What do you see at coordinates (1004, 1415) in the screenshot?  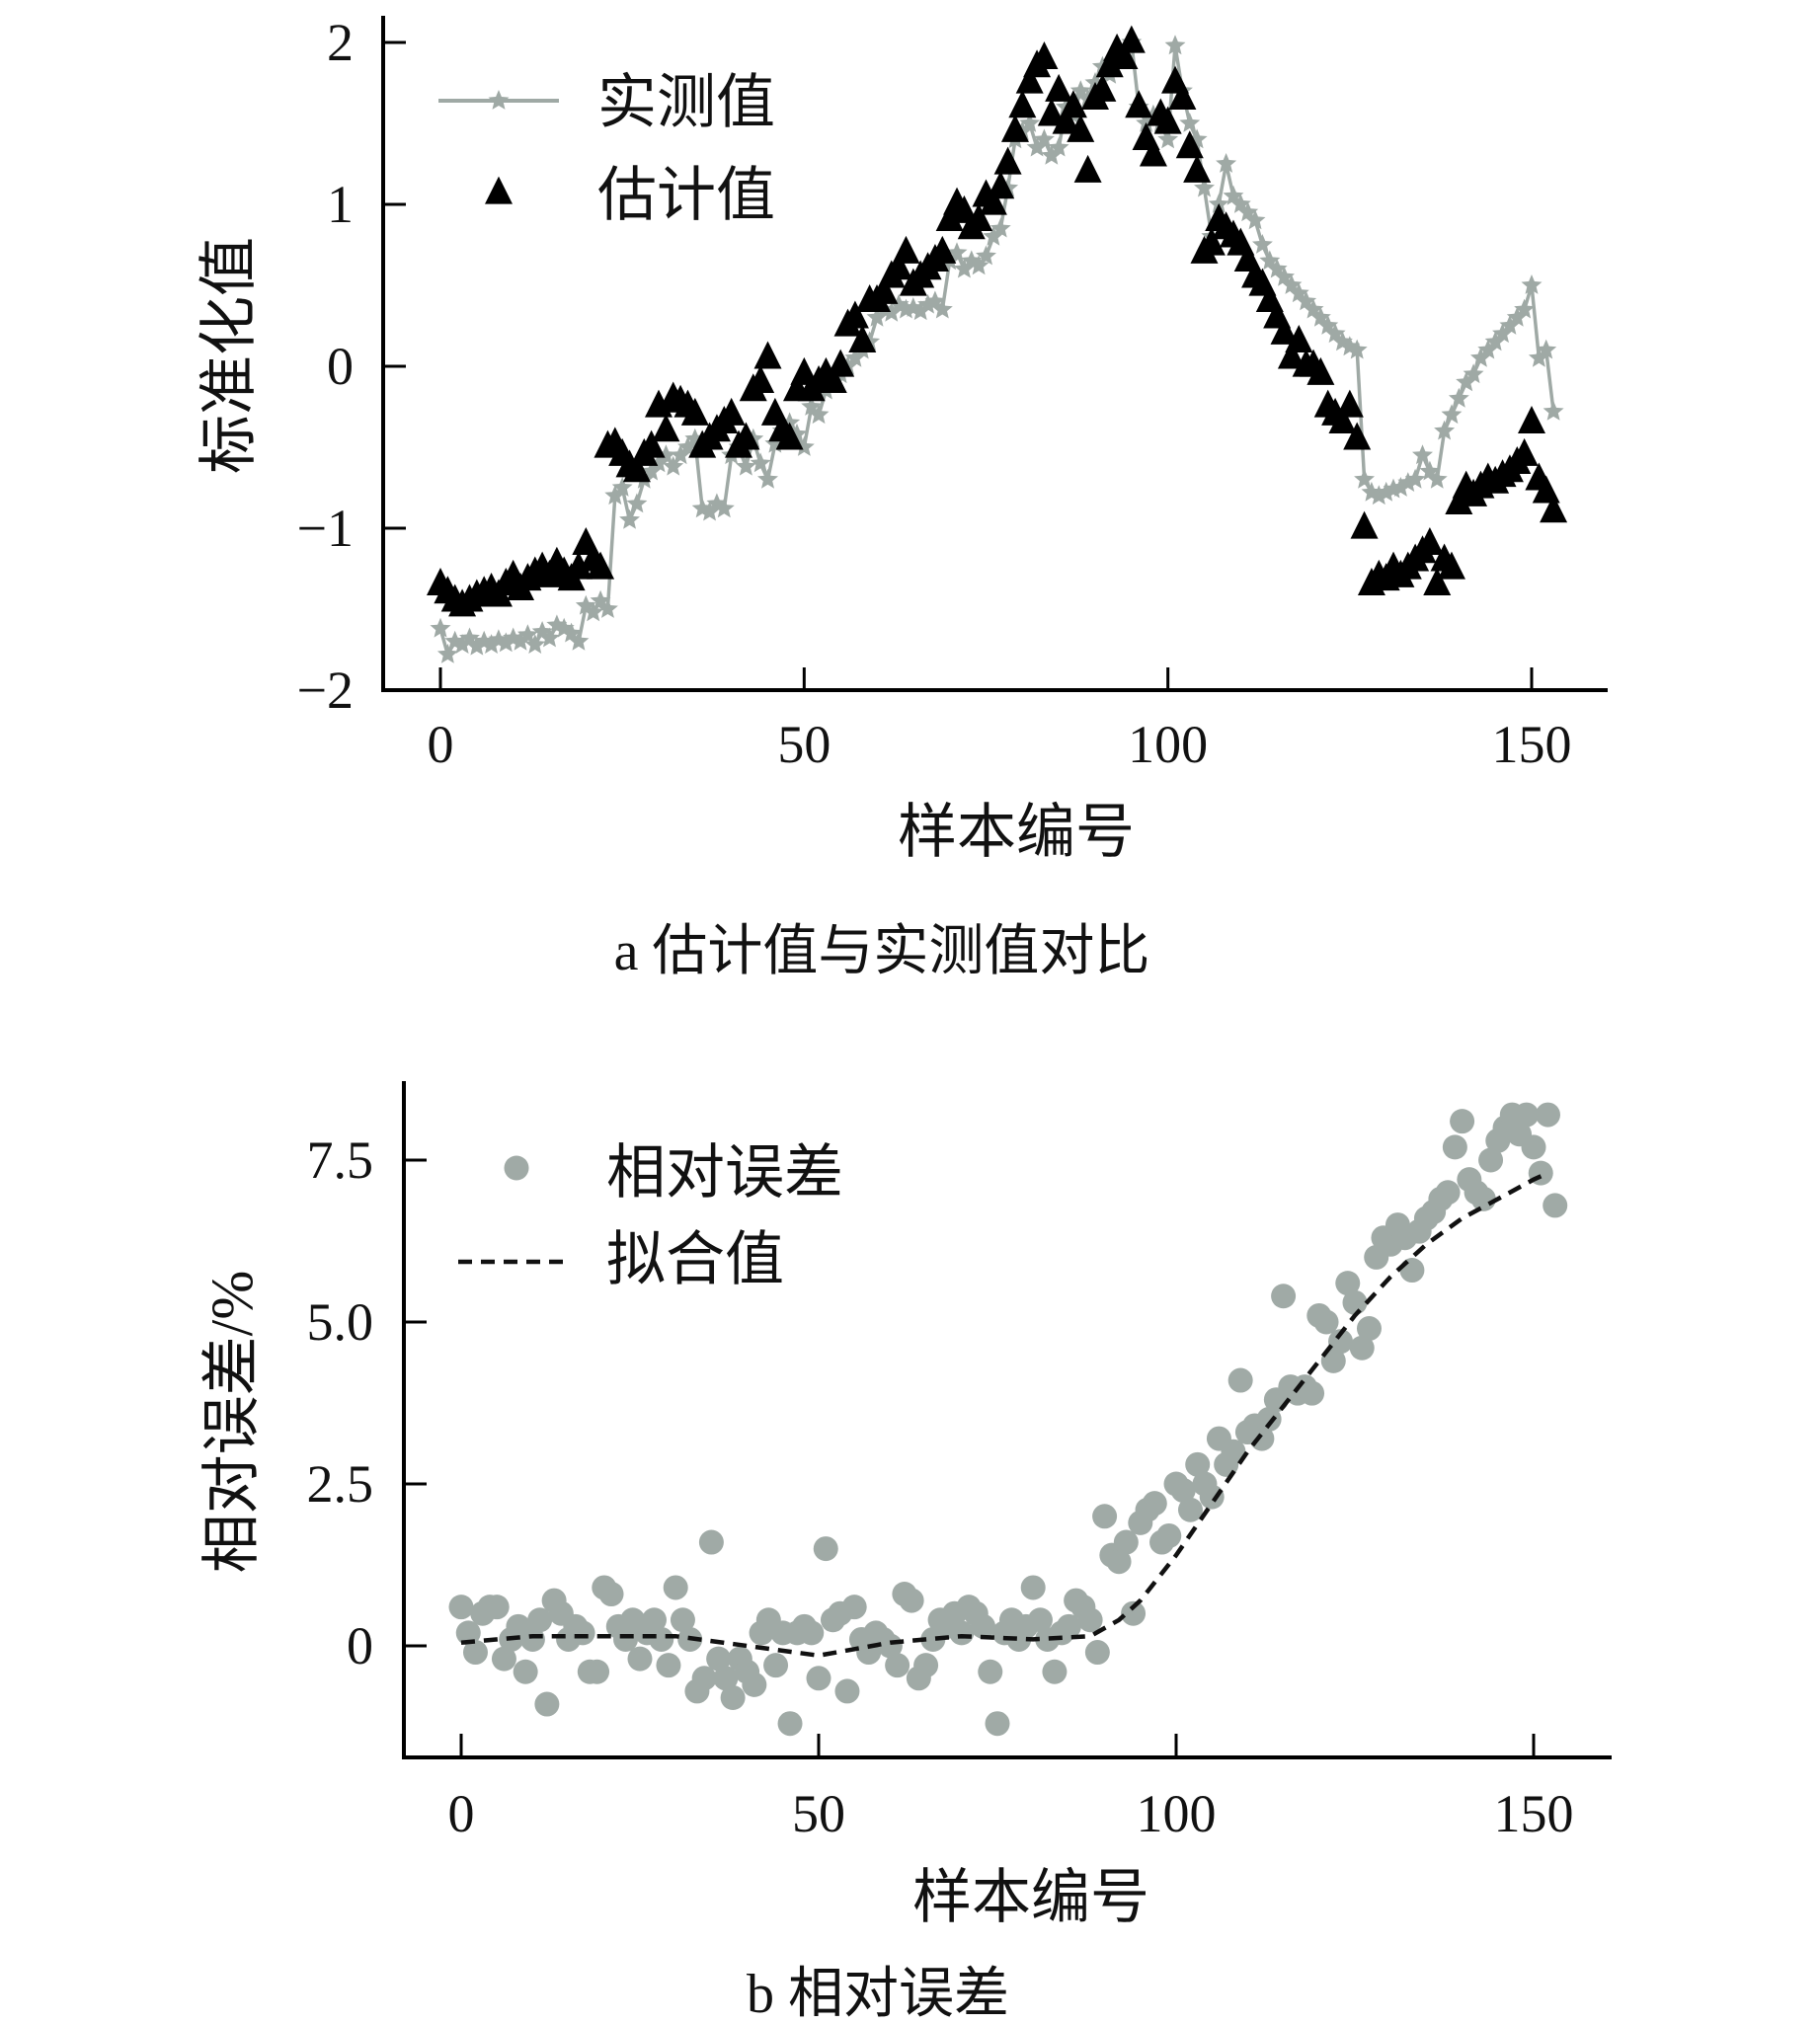 I see `fit-line` at bounding box center [1004, 1415].